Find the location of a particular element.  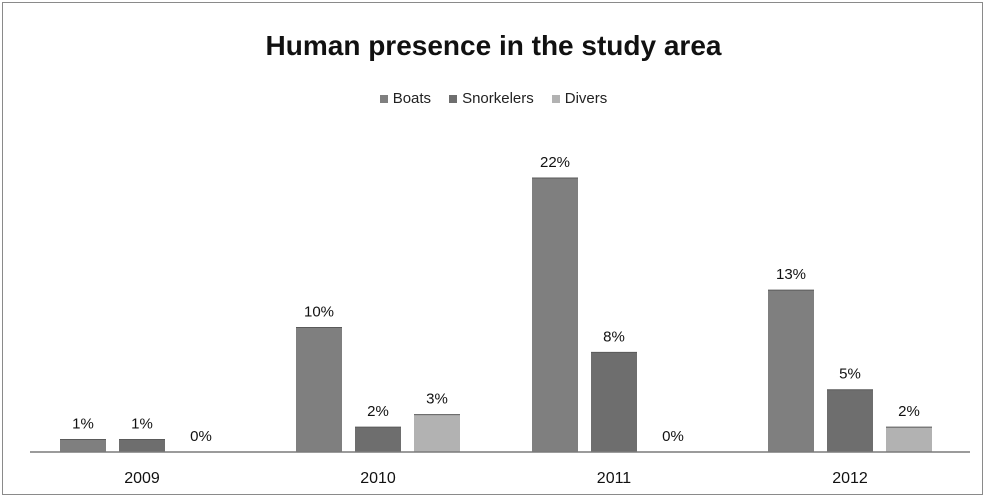

legend-item-divers: Divers is located at coordinates (579, 98).